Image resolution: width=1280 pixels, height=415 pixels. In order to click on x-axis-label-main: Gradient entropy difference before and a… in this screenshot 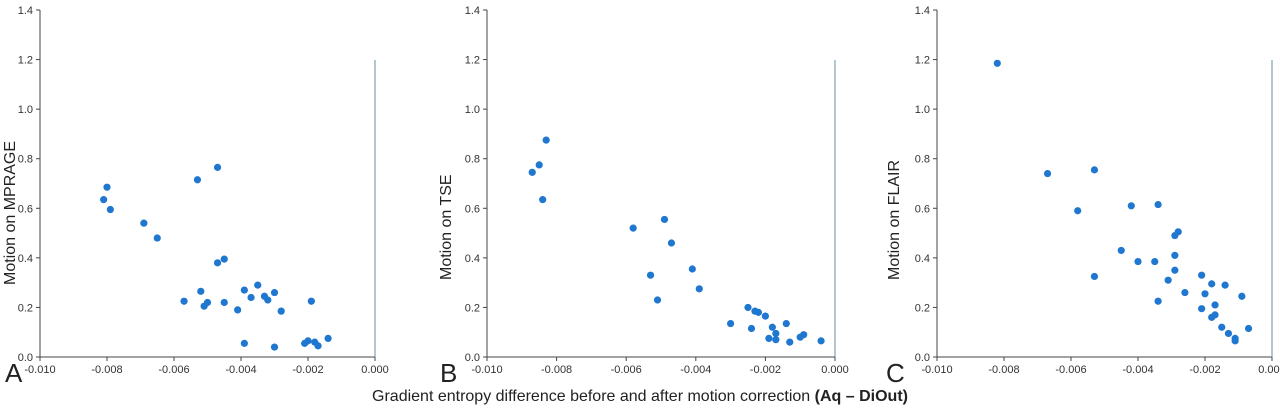, I will do `click(591, 396)`.